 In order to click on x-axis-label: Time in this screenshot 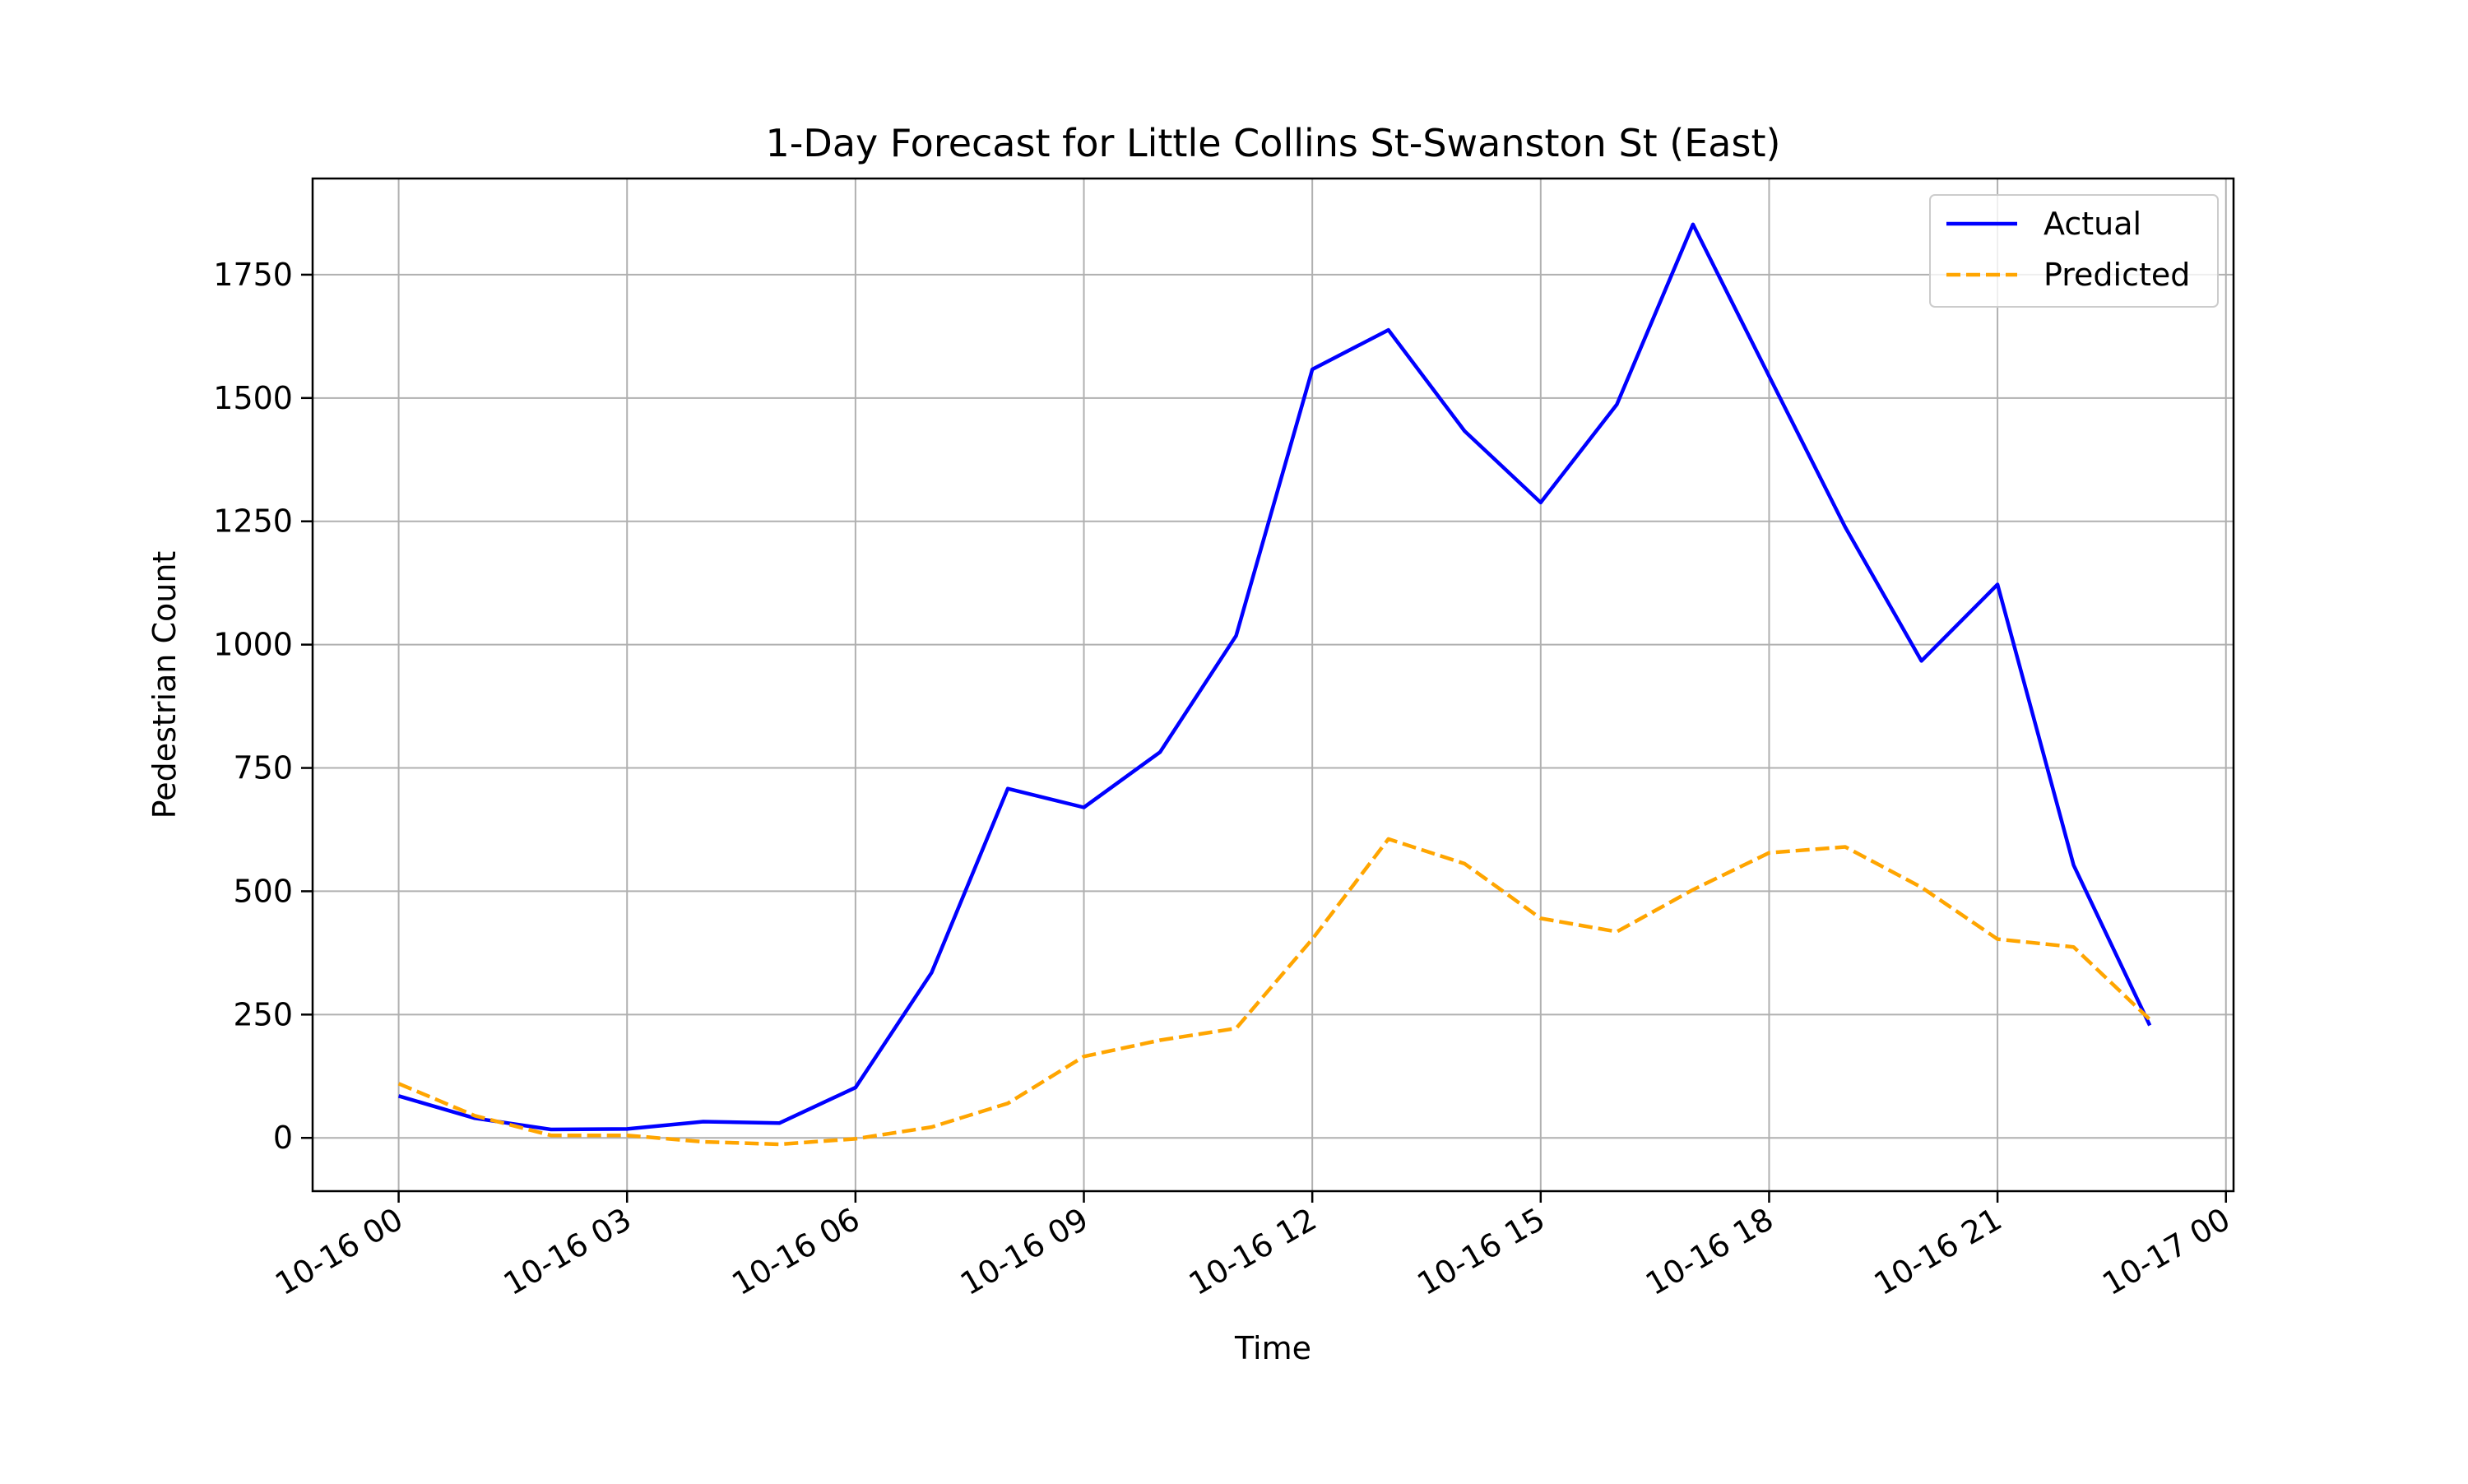, I will do `click(1272, 1348)`.